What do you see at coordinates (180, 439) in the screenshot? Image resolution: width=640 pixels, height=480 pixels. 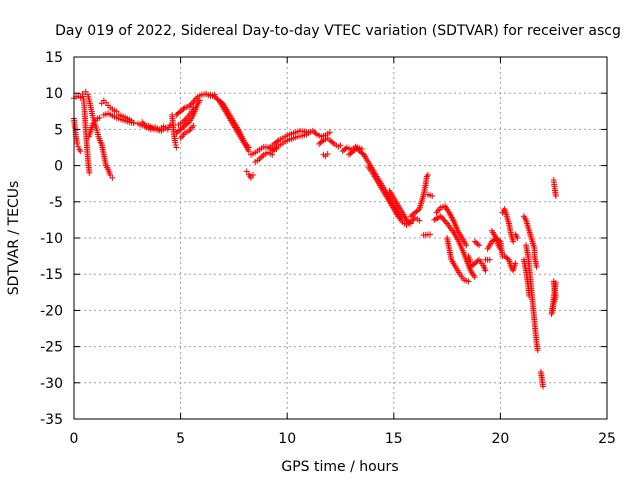 I see `x-tick-label: 5` at bounding box center [180, 439].